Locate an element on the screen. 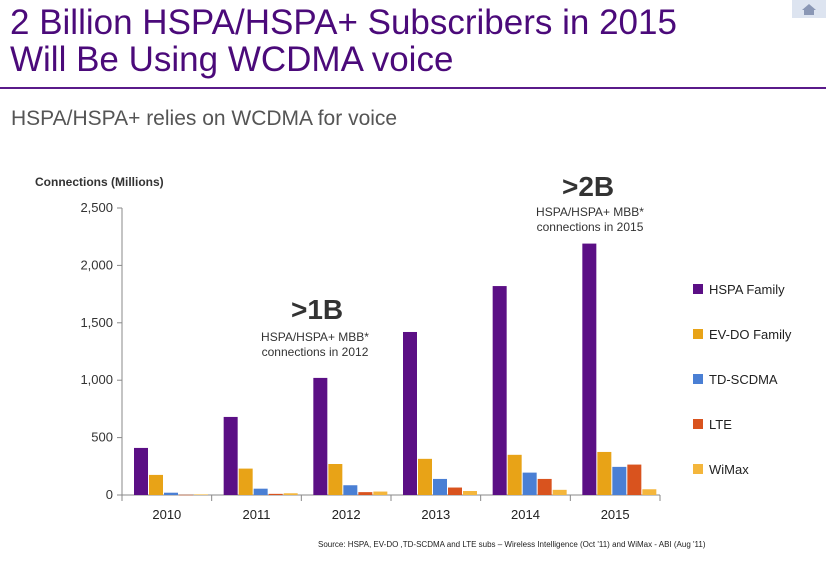 Image resolution: width=826 pixels, height=561 pixels. bar-hspa-family-2011 is located at coordinates (230, 455).